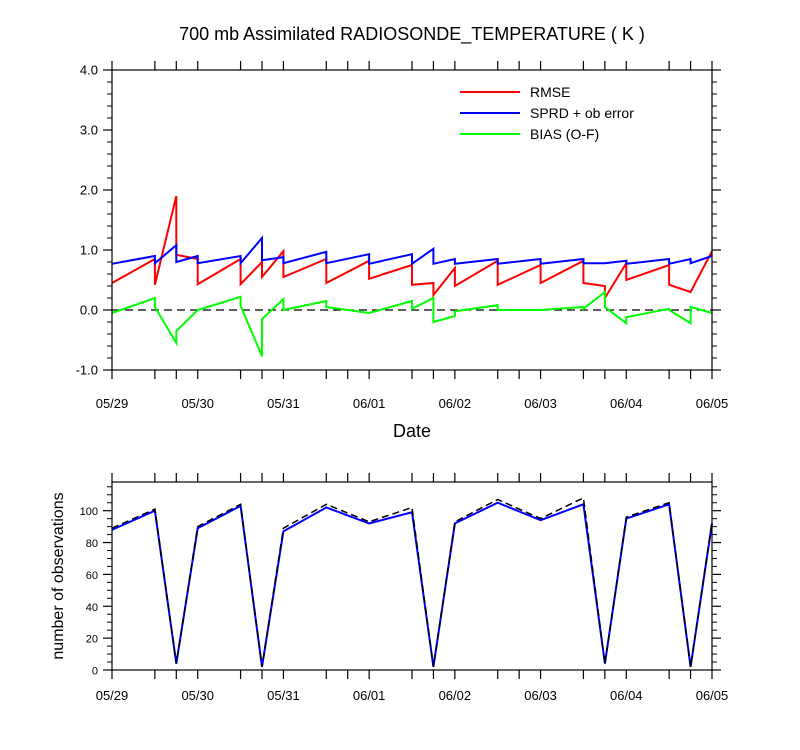 The height and width of the screenshot is (750, 800). I want to click on y-tick-label: 40, so click(92, 608).